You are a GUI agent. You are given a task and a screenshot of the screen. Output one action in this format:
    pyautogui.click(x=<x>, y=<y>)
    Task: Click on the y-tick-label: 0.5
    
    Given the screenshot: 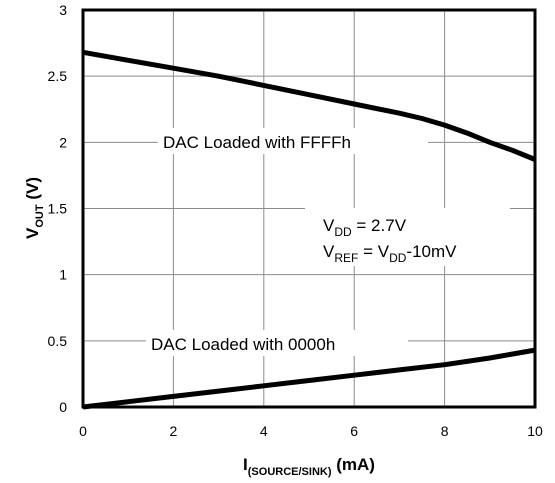 What is the action you would take?
    pyautogui.click(x=58, y=341)
    